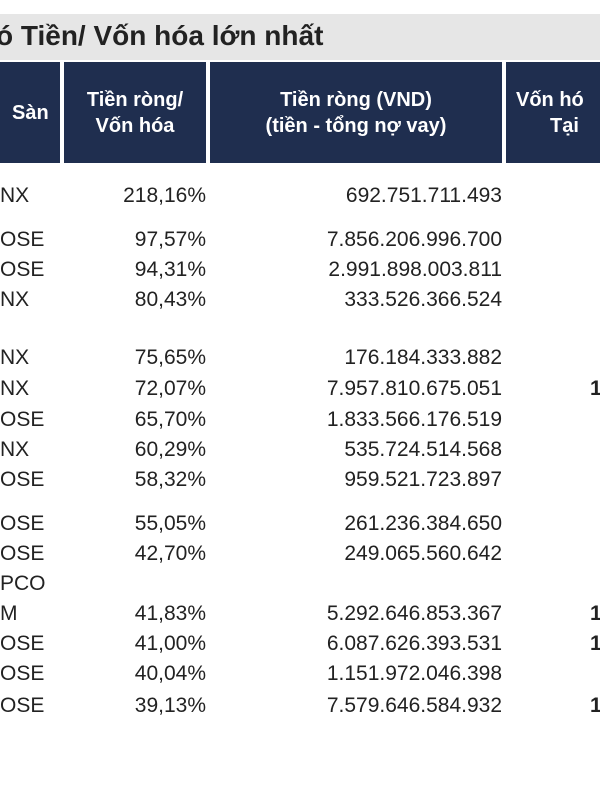 This screenshot has height=800, width=600. Describe the element at coordinates (423, 479) in the screenshot. I see `row-net-cash-vnd: 959.521.723.897` at that location.